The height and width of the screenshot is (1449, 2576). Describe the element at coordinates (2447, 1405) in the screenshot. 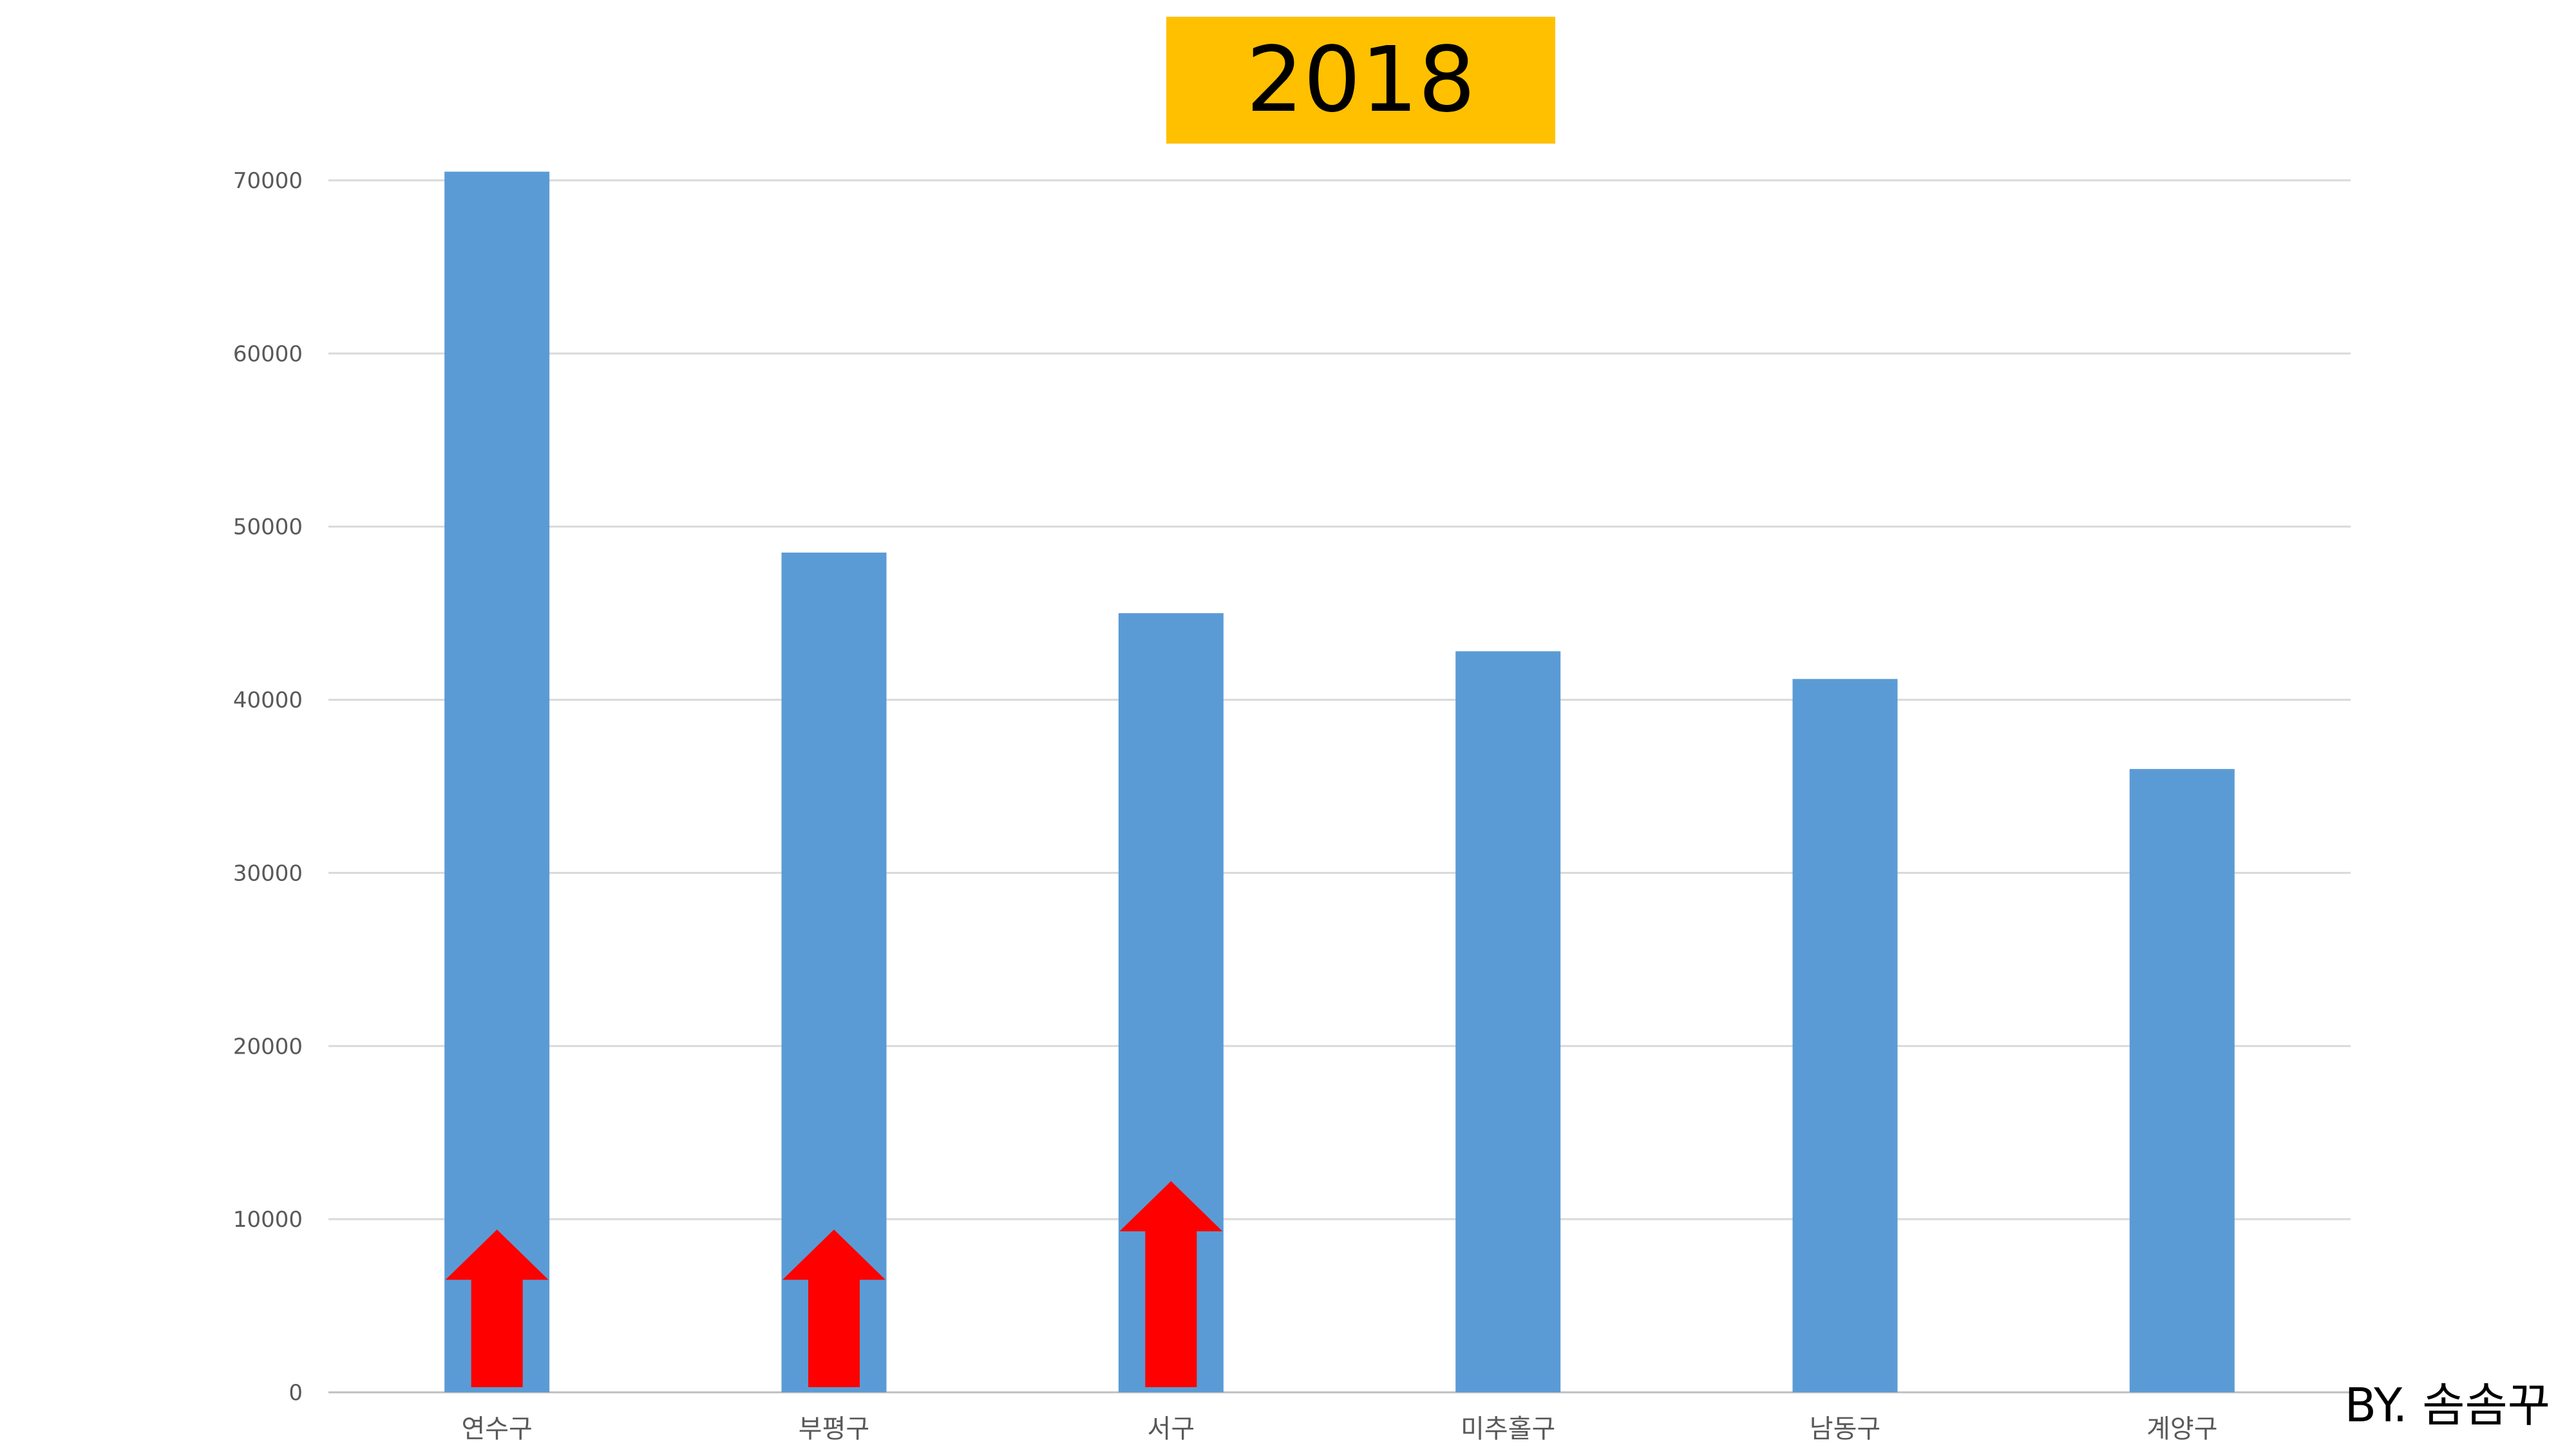

I see `author-credit: BY. 솜솜꾸` at that location.